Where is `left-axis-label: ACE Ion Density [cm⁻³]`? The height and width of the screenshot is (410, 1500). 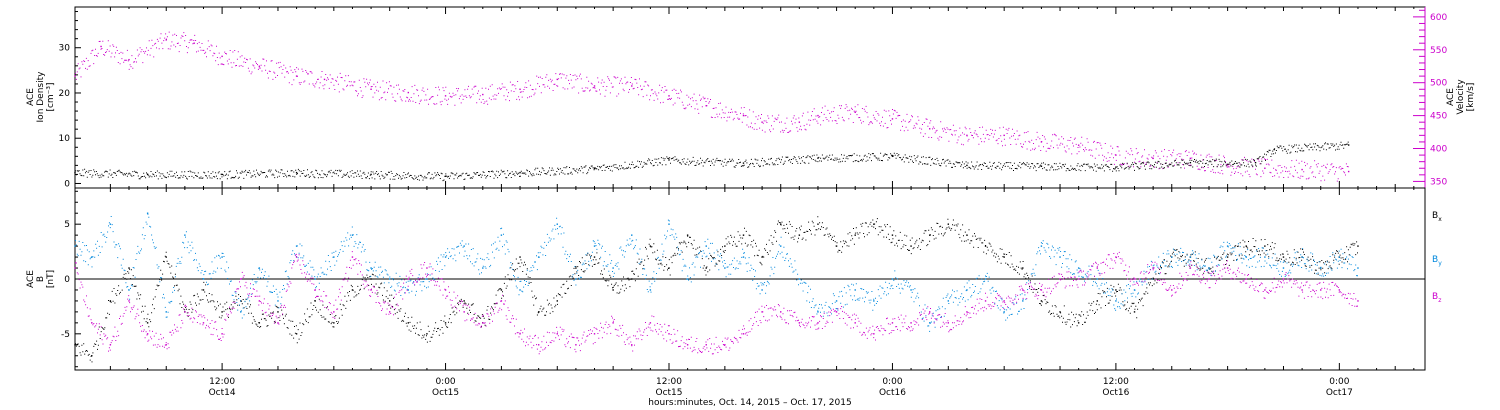
left-axis-label: ACE Ion Density [cm⁻³] is located at coordinates (41, 97).